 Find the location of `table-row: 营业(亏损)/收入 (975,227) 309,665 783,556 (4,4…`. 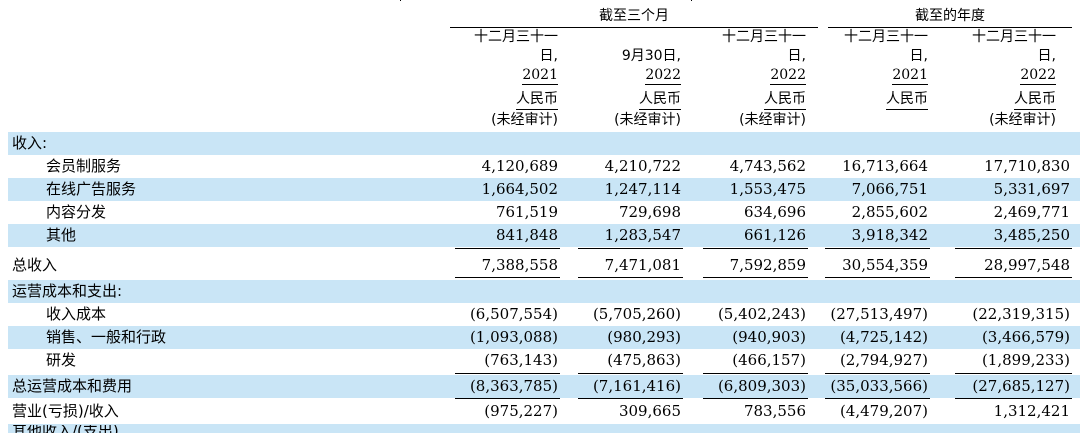

table-row: 营业(亏损)/收入 (975,227) 309,665 783,556 (4,4… is located at coordinates (541, 411).